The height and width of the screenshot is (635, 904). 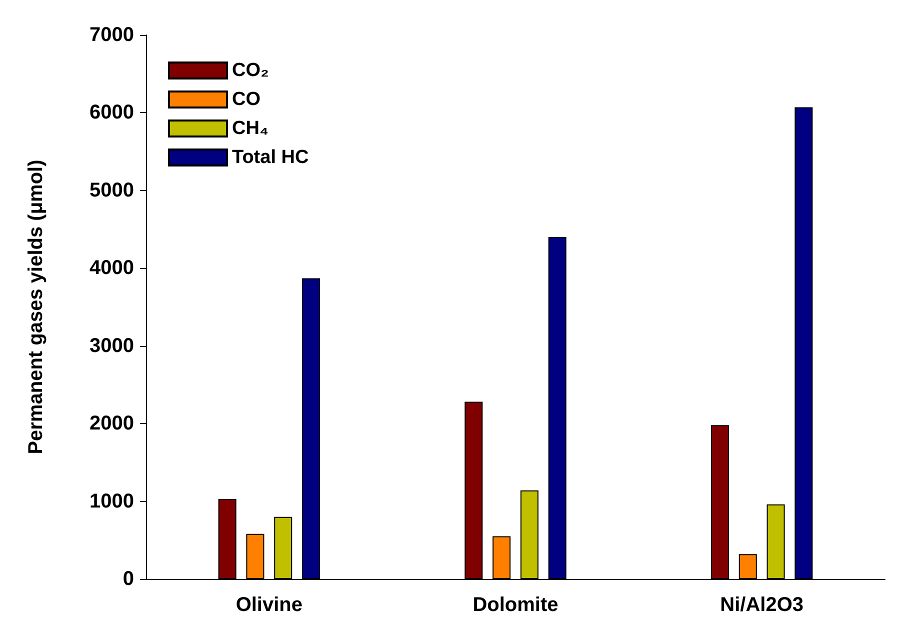 I want to click on x-tick-label: Olivine, so click(x=269, y=605).